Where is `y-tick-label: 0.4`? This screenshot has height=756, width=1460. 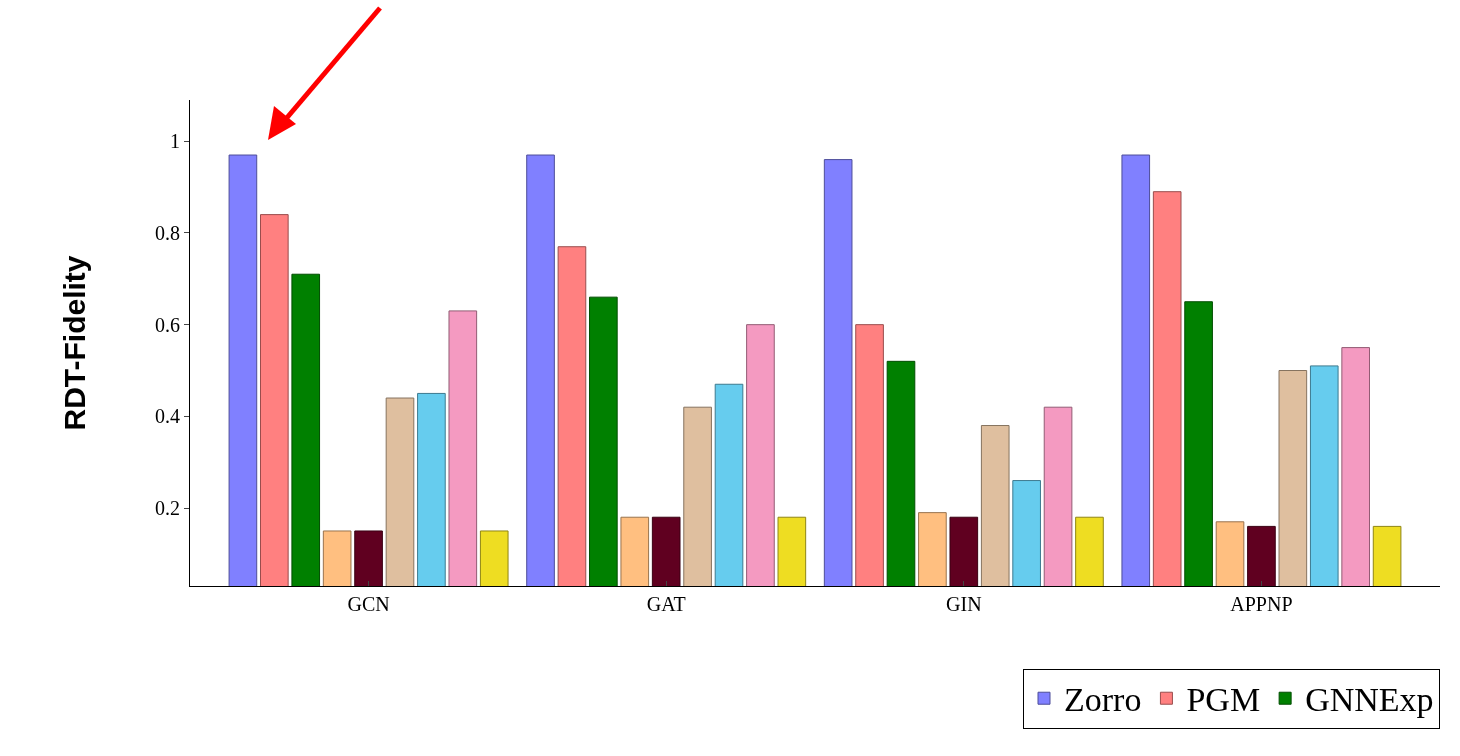 y-tick-label: 0.4 is located at coordinates (167, 416).